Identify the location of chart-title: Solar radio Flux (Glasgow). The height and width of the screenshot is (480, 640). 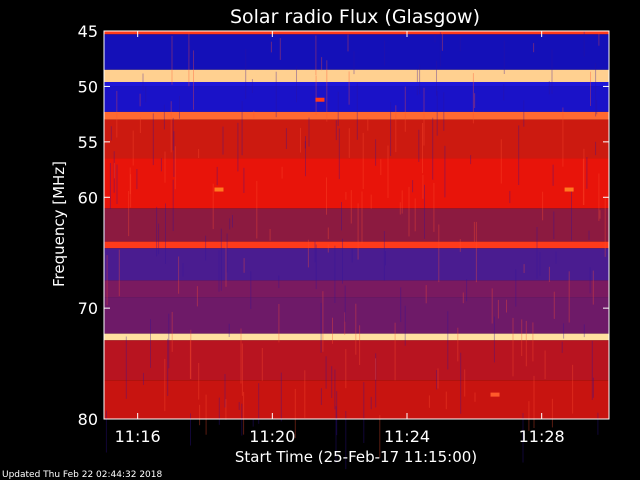
(355, 17).